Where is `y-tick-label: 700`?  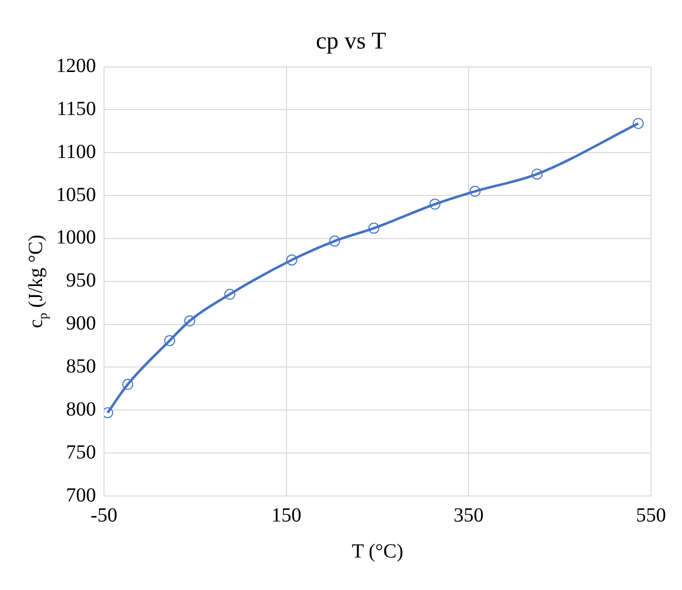 y-tick-label: 700 is located at coordinates (81, 495).